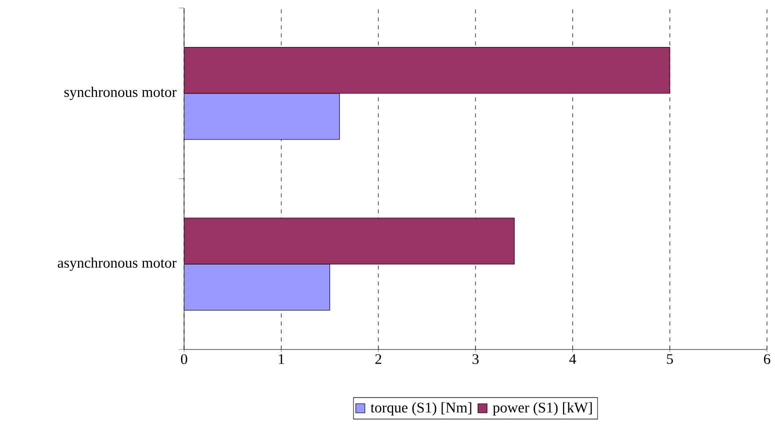  I want to click on y-tick-label: asynchronous motor, so click(117, 265).